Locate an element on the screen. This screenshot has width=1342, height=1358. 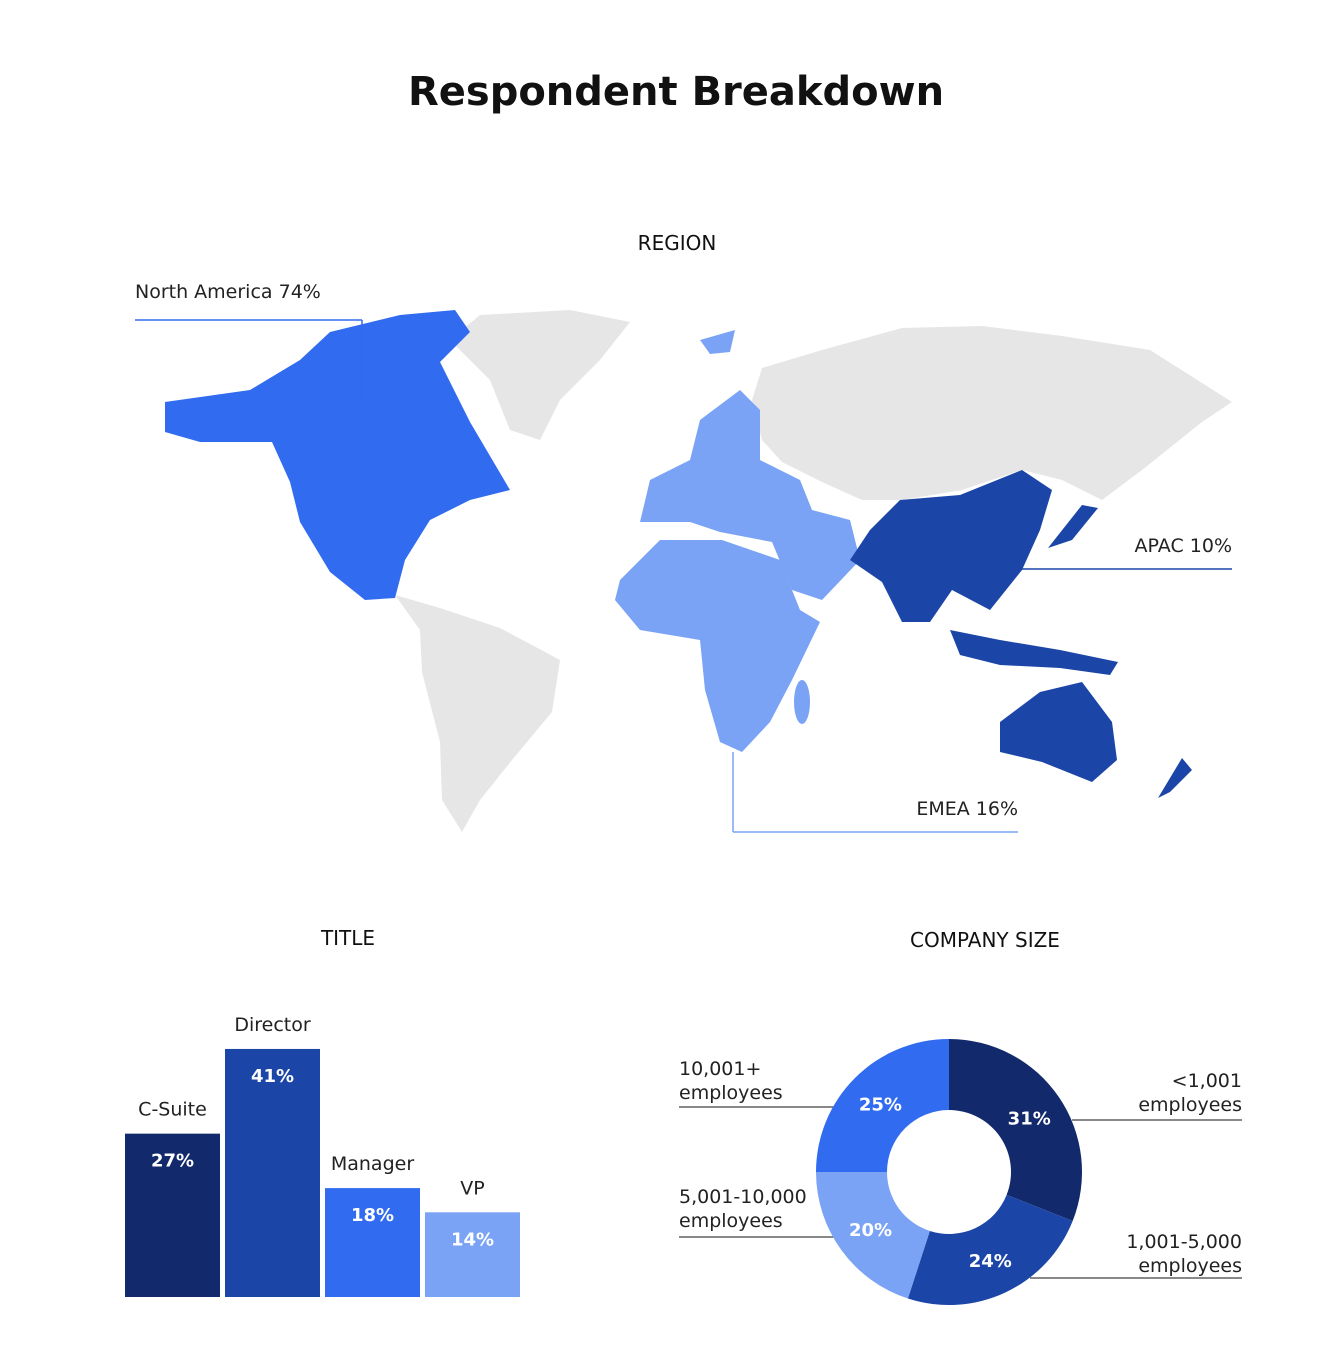
bar-value-label: 18% is located at coordinates (372, 1215).